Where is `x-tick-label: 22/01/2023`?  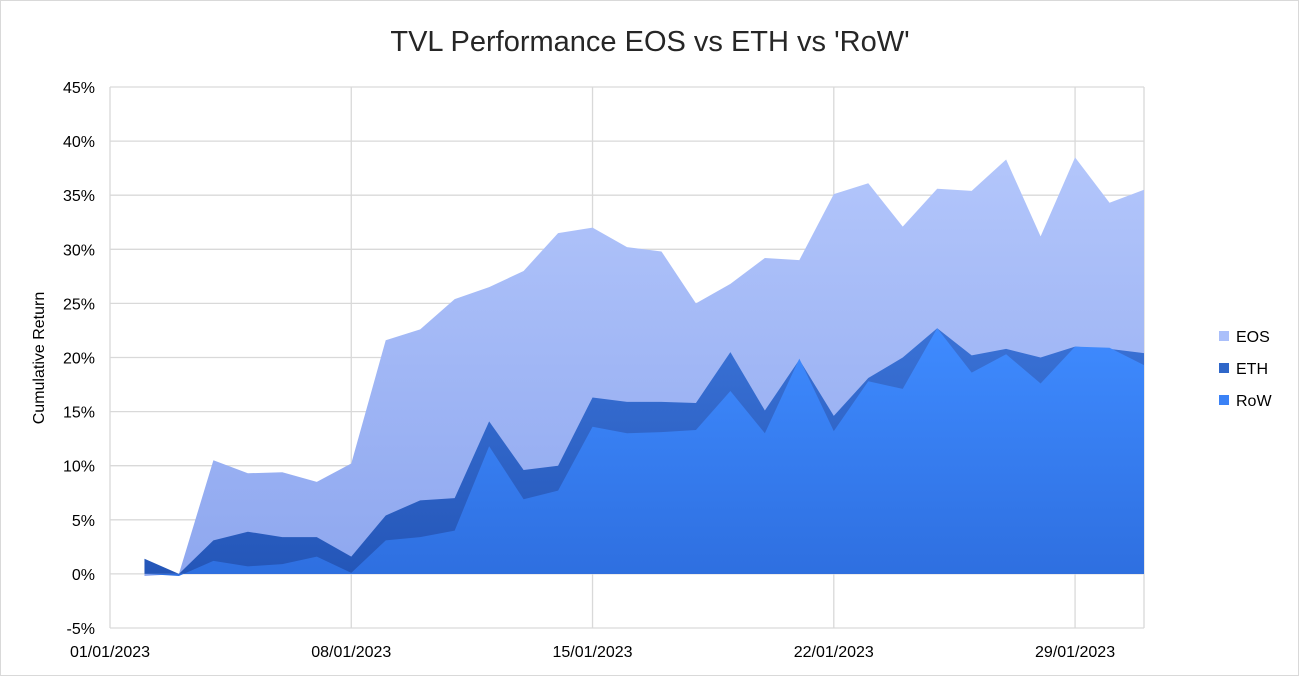
x-tick-label: 22/01/2023 is located at coordinates (834, 652).